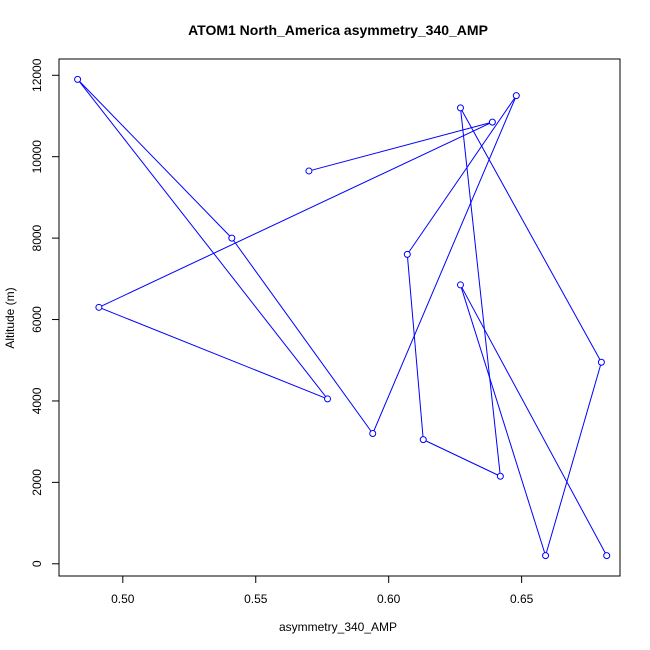 This screenshot has width=650, height=650. What do you see at coordinates (37, 319) in the screenshot?
I see `y-tick-label: 6000` at bounding box center [37, 319].